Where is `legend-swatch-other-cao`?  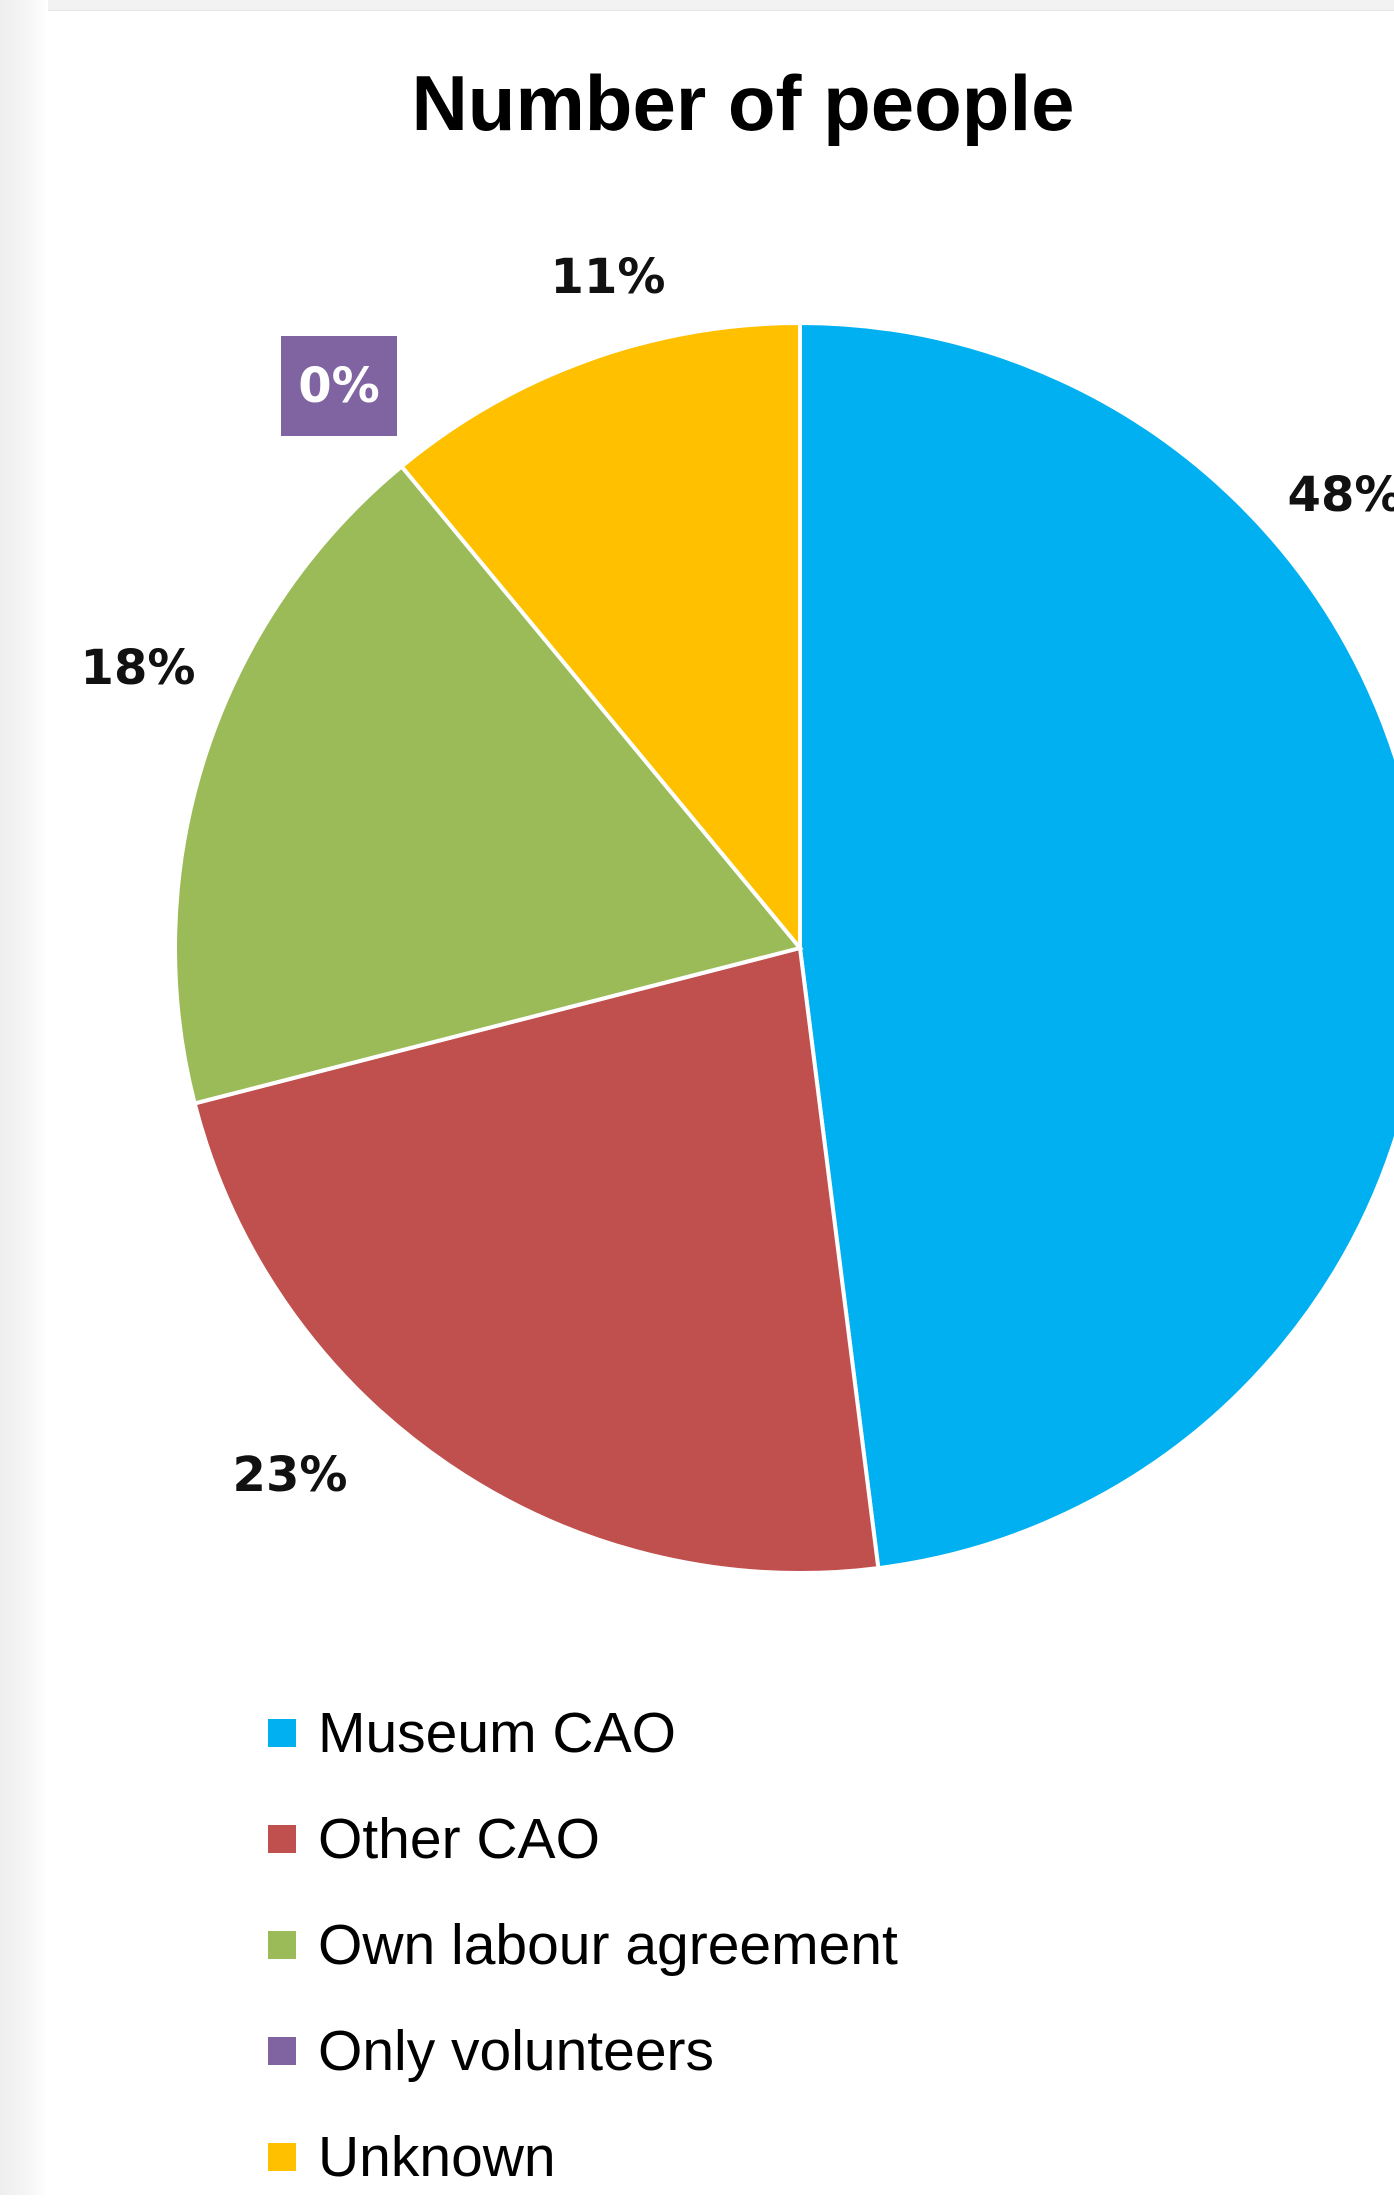
legend-swatch-other-cao is located at coordinates (282, 1839).